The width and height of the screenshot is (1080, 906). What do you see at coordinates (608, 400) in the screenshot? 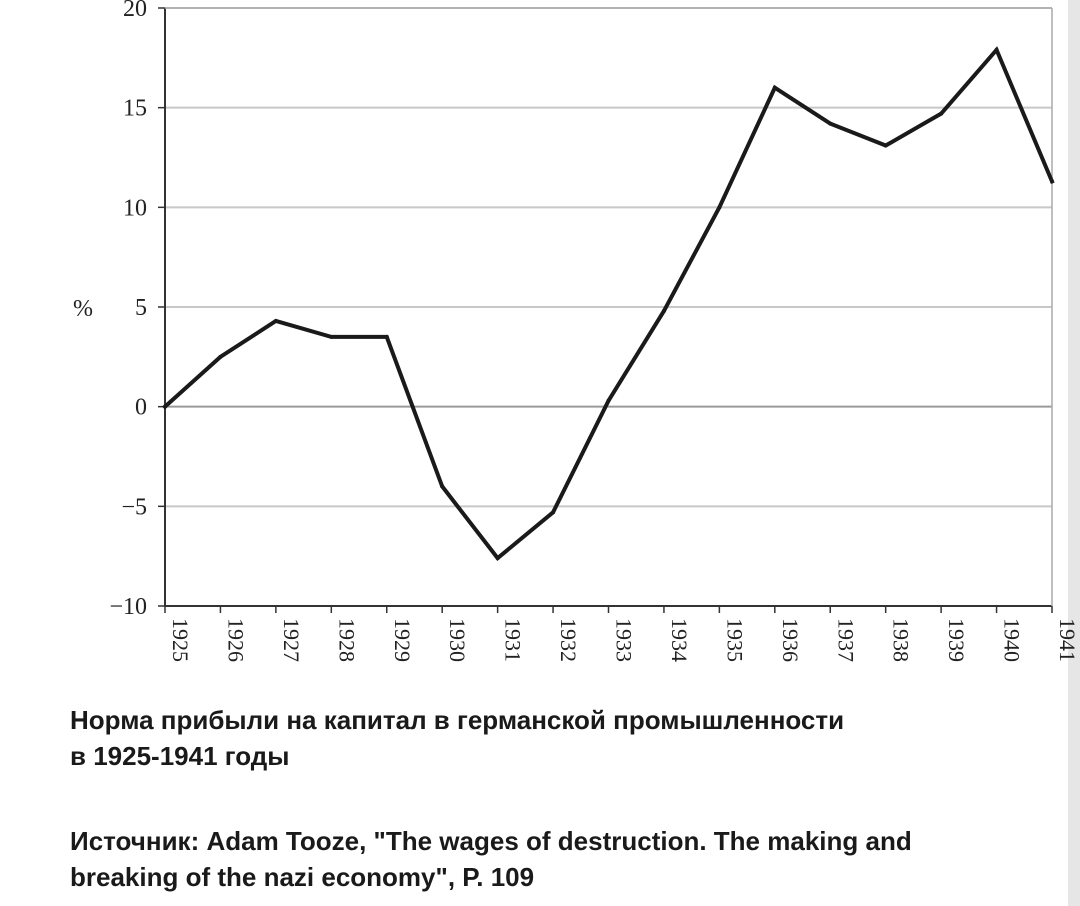
I see `data-point-1933` at bounding box center [608, 400].